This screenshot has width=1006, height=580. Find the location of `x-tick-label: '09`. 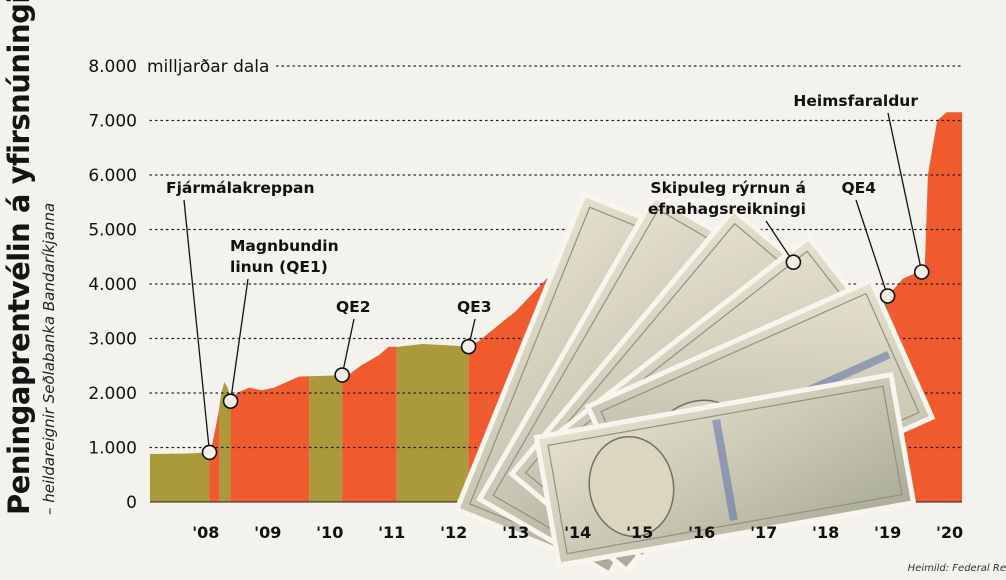

x-tick-label: '09 is located at coordinates (267, 532).